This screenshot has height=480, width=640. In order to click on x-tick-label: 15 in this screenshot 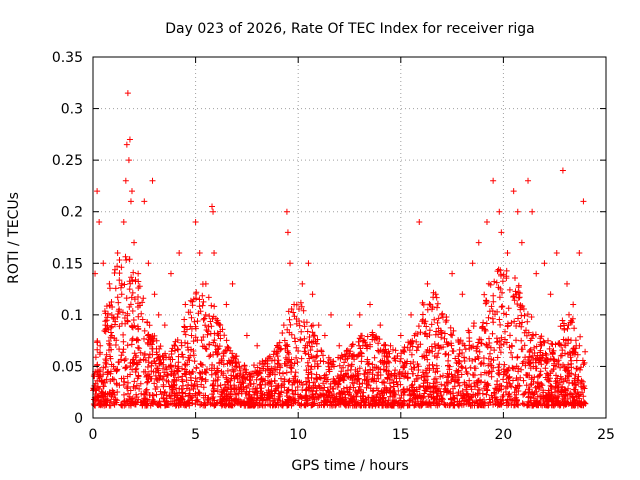, I will do `click(401, 435)`.